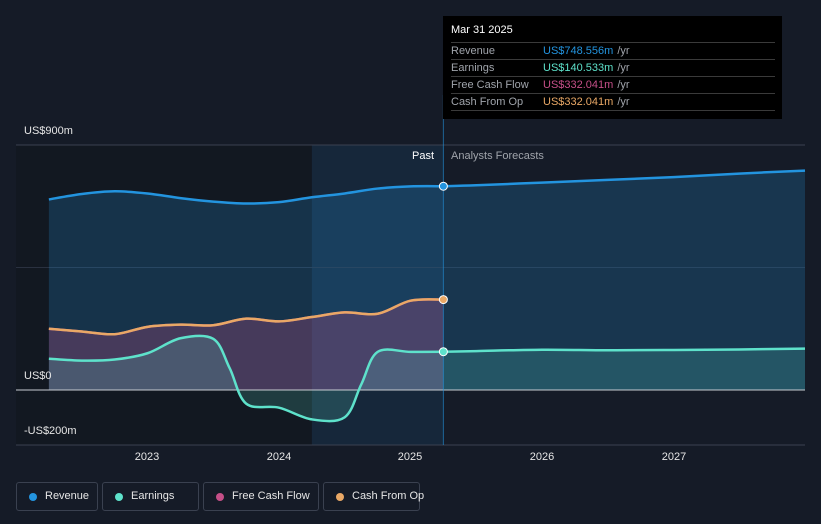 This screenshot has width=821, height=524. Describe the element at coordinates (147, 457) in the screenshot. I see `x-tick-2023: 2023` at that location.